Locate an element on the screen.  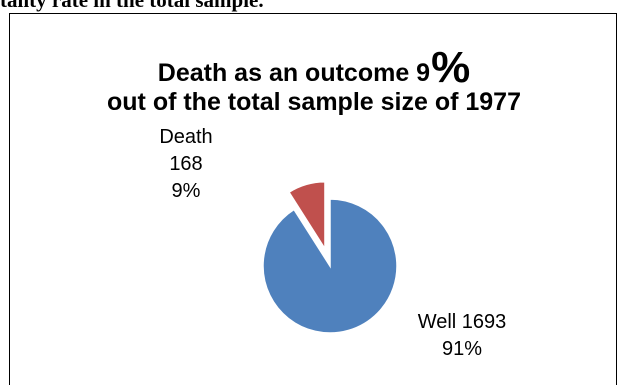
death-label-percent: 9% is located at coordinates (186, 191).